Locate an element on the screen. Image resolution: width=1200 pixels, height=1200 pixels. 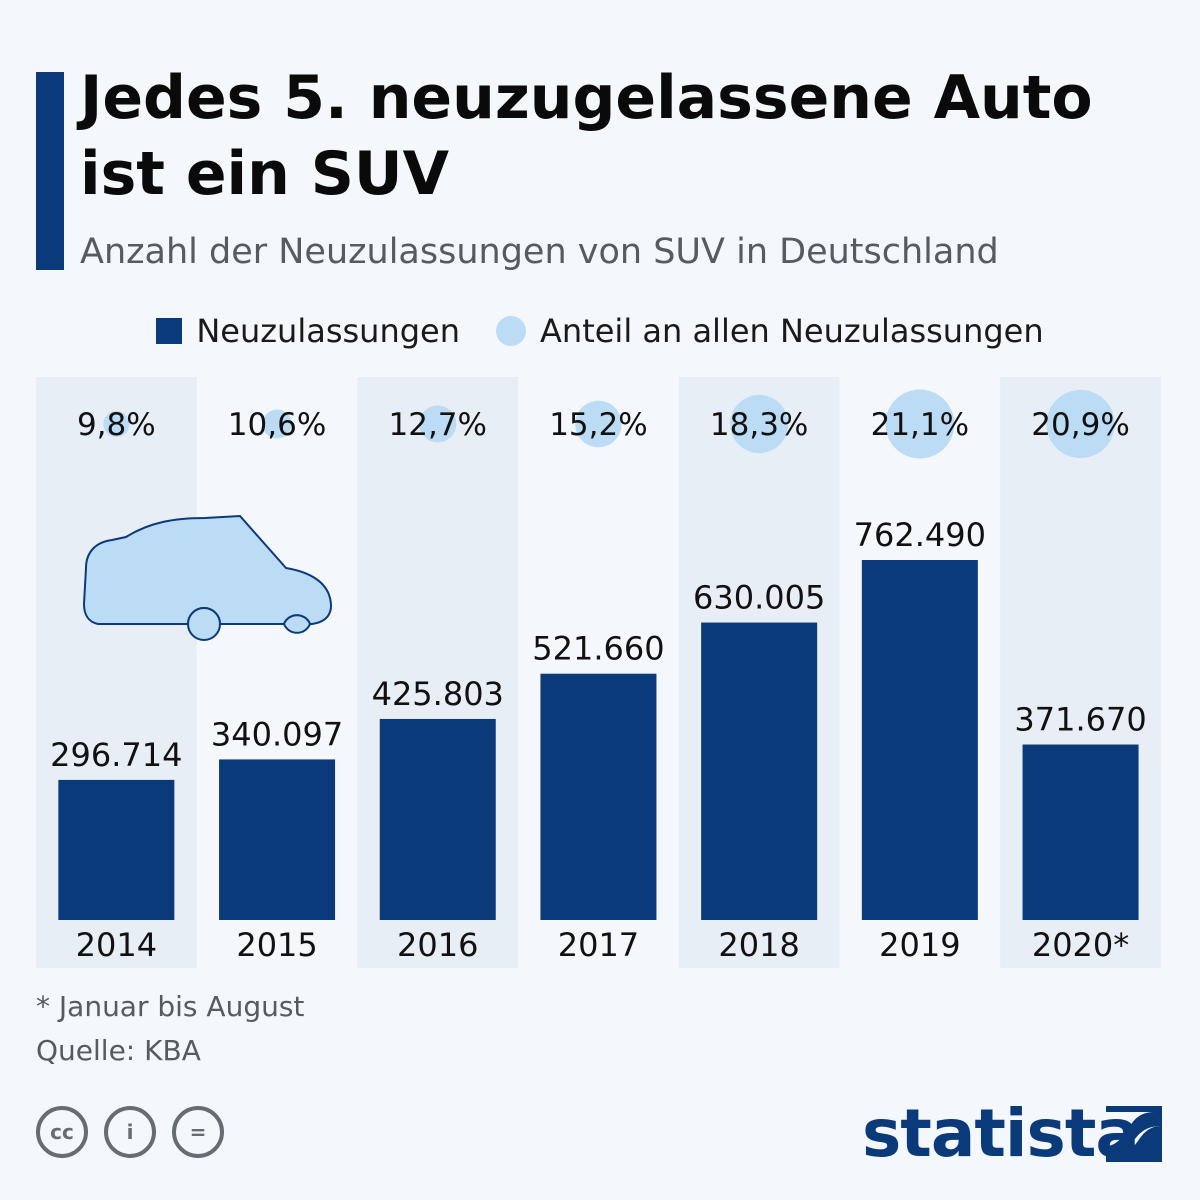
x-tick-label: 2020* is located at coordinates (1080, 945).